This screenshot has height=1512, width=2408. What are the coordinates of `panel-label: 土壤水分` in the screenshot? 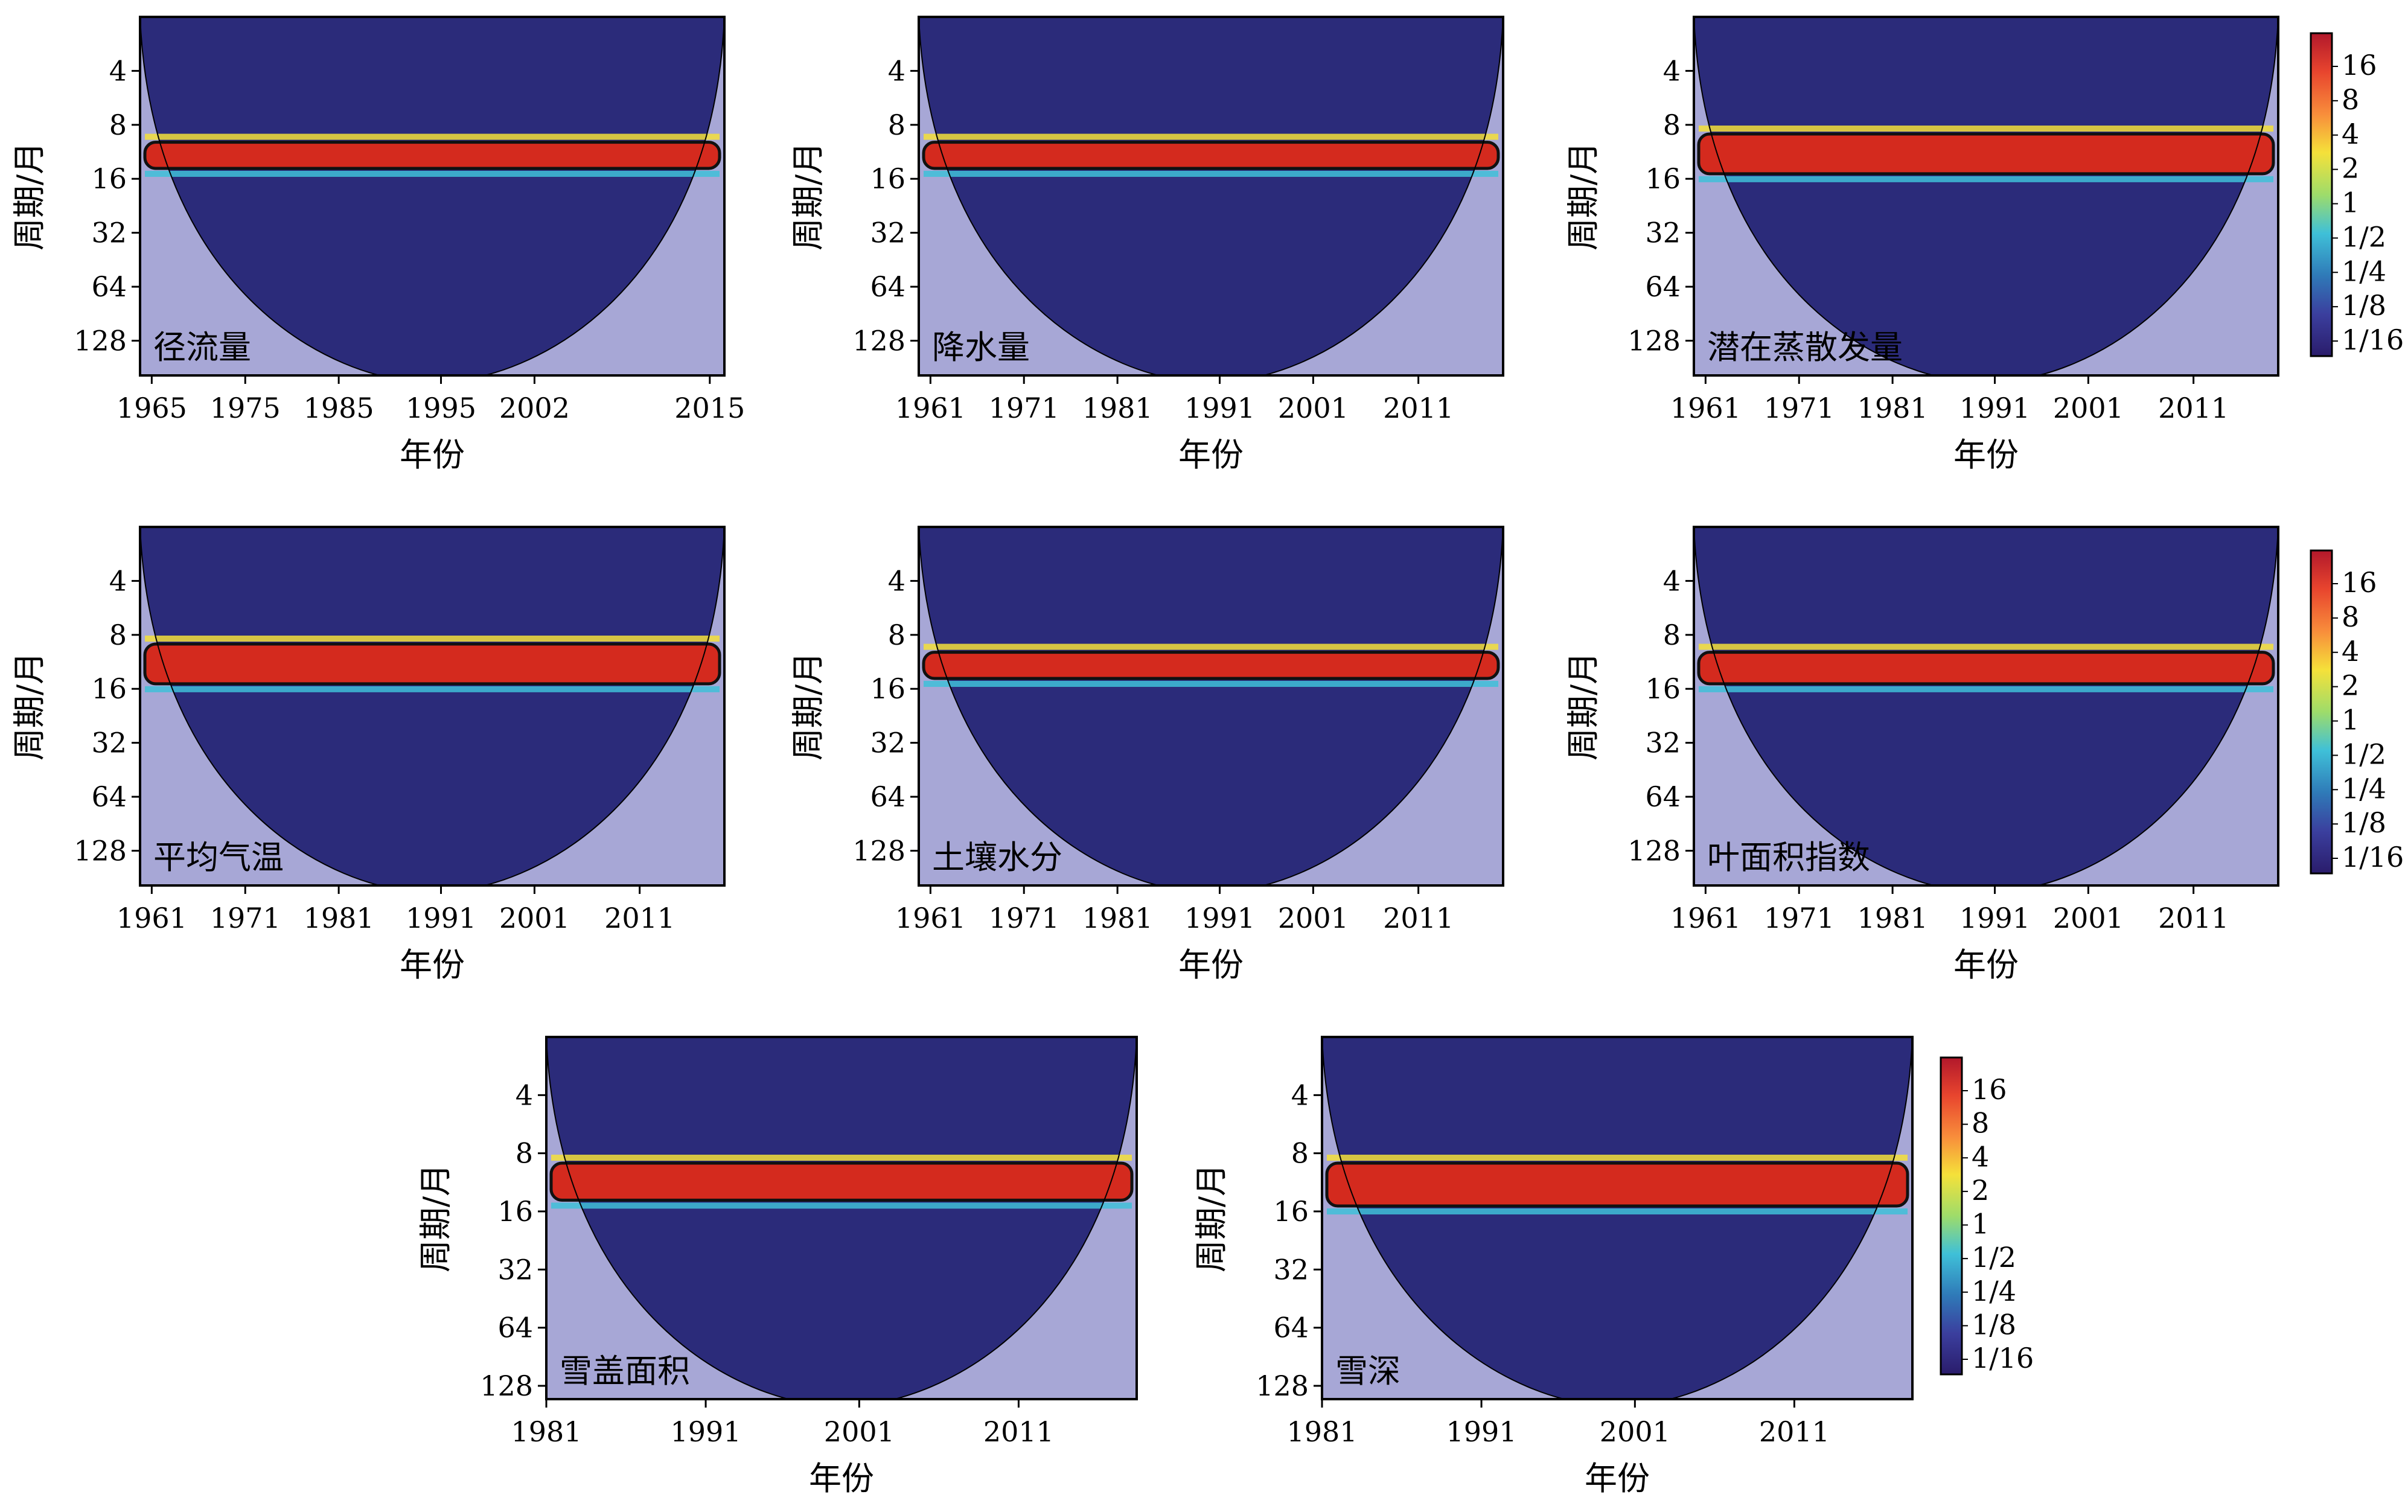 It's located at (997, 857).